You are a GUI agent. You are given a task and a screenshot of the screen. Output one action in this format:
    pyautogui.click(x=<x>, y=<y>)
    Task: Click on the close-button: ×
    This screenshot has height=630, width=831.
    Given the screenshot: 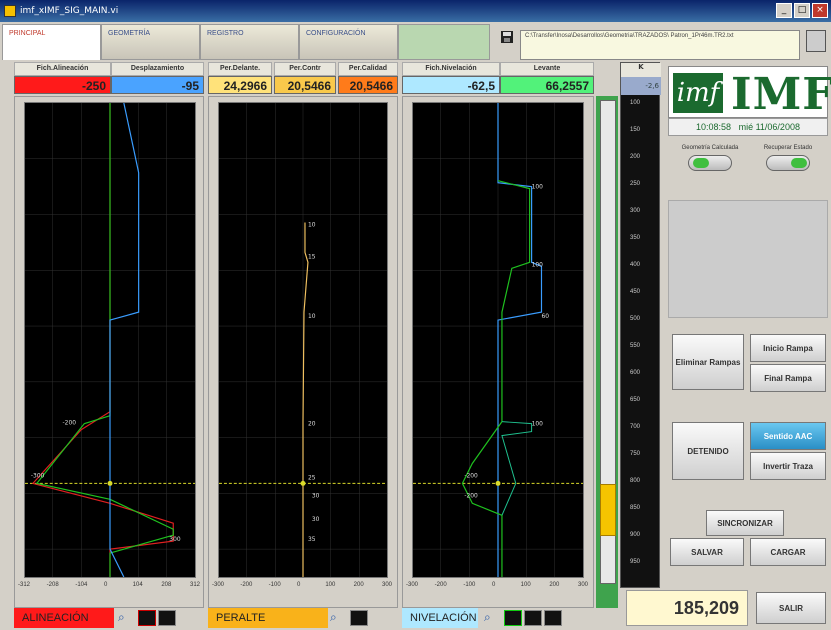 What is the action you would take?
    pyautogui.click(x=820, y=10)
    